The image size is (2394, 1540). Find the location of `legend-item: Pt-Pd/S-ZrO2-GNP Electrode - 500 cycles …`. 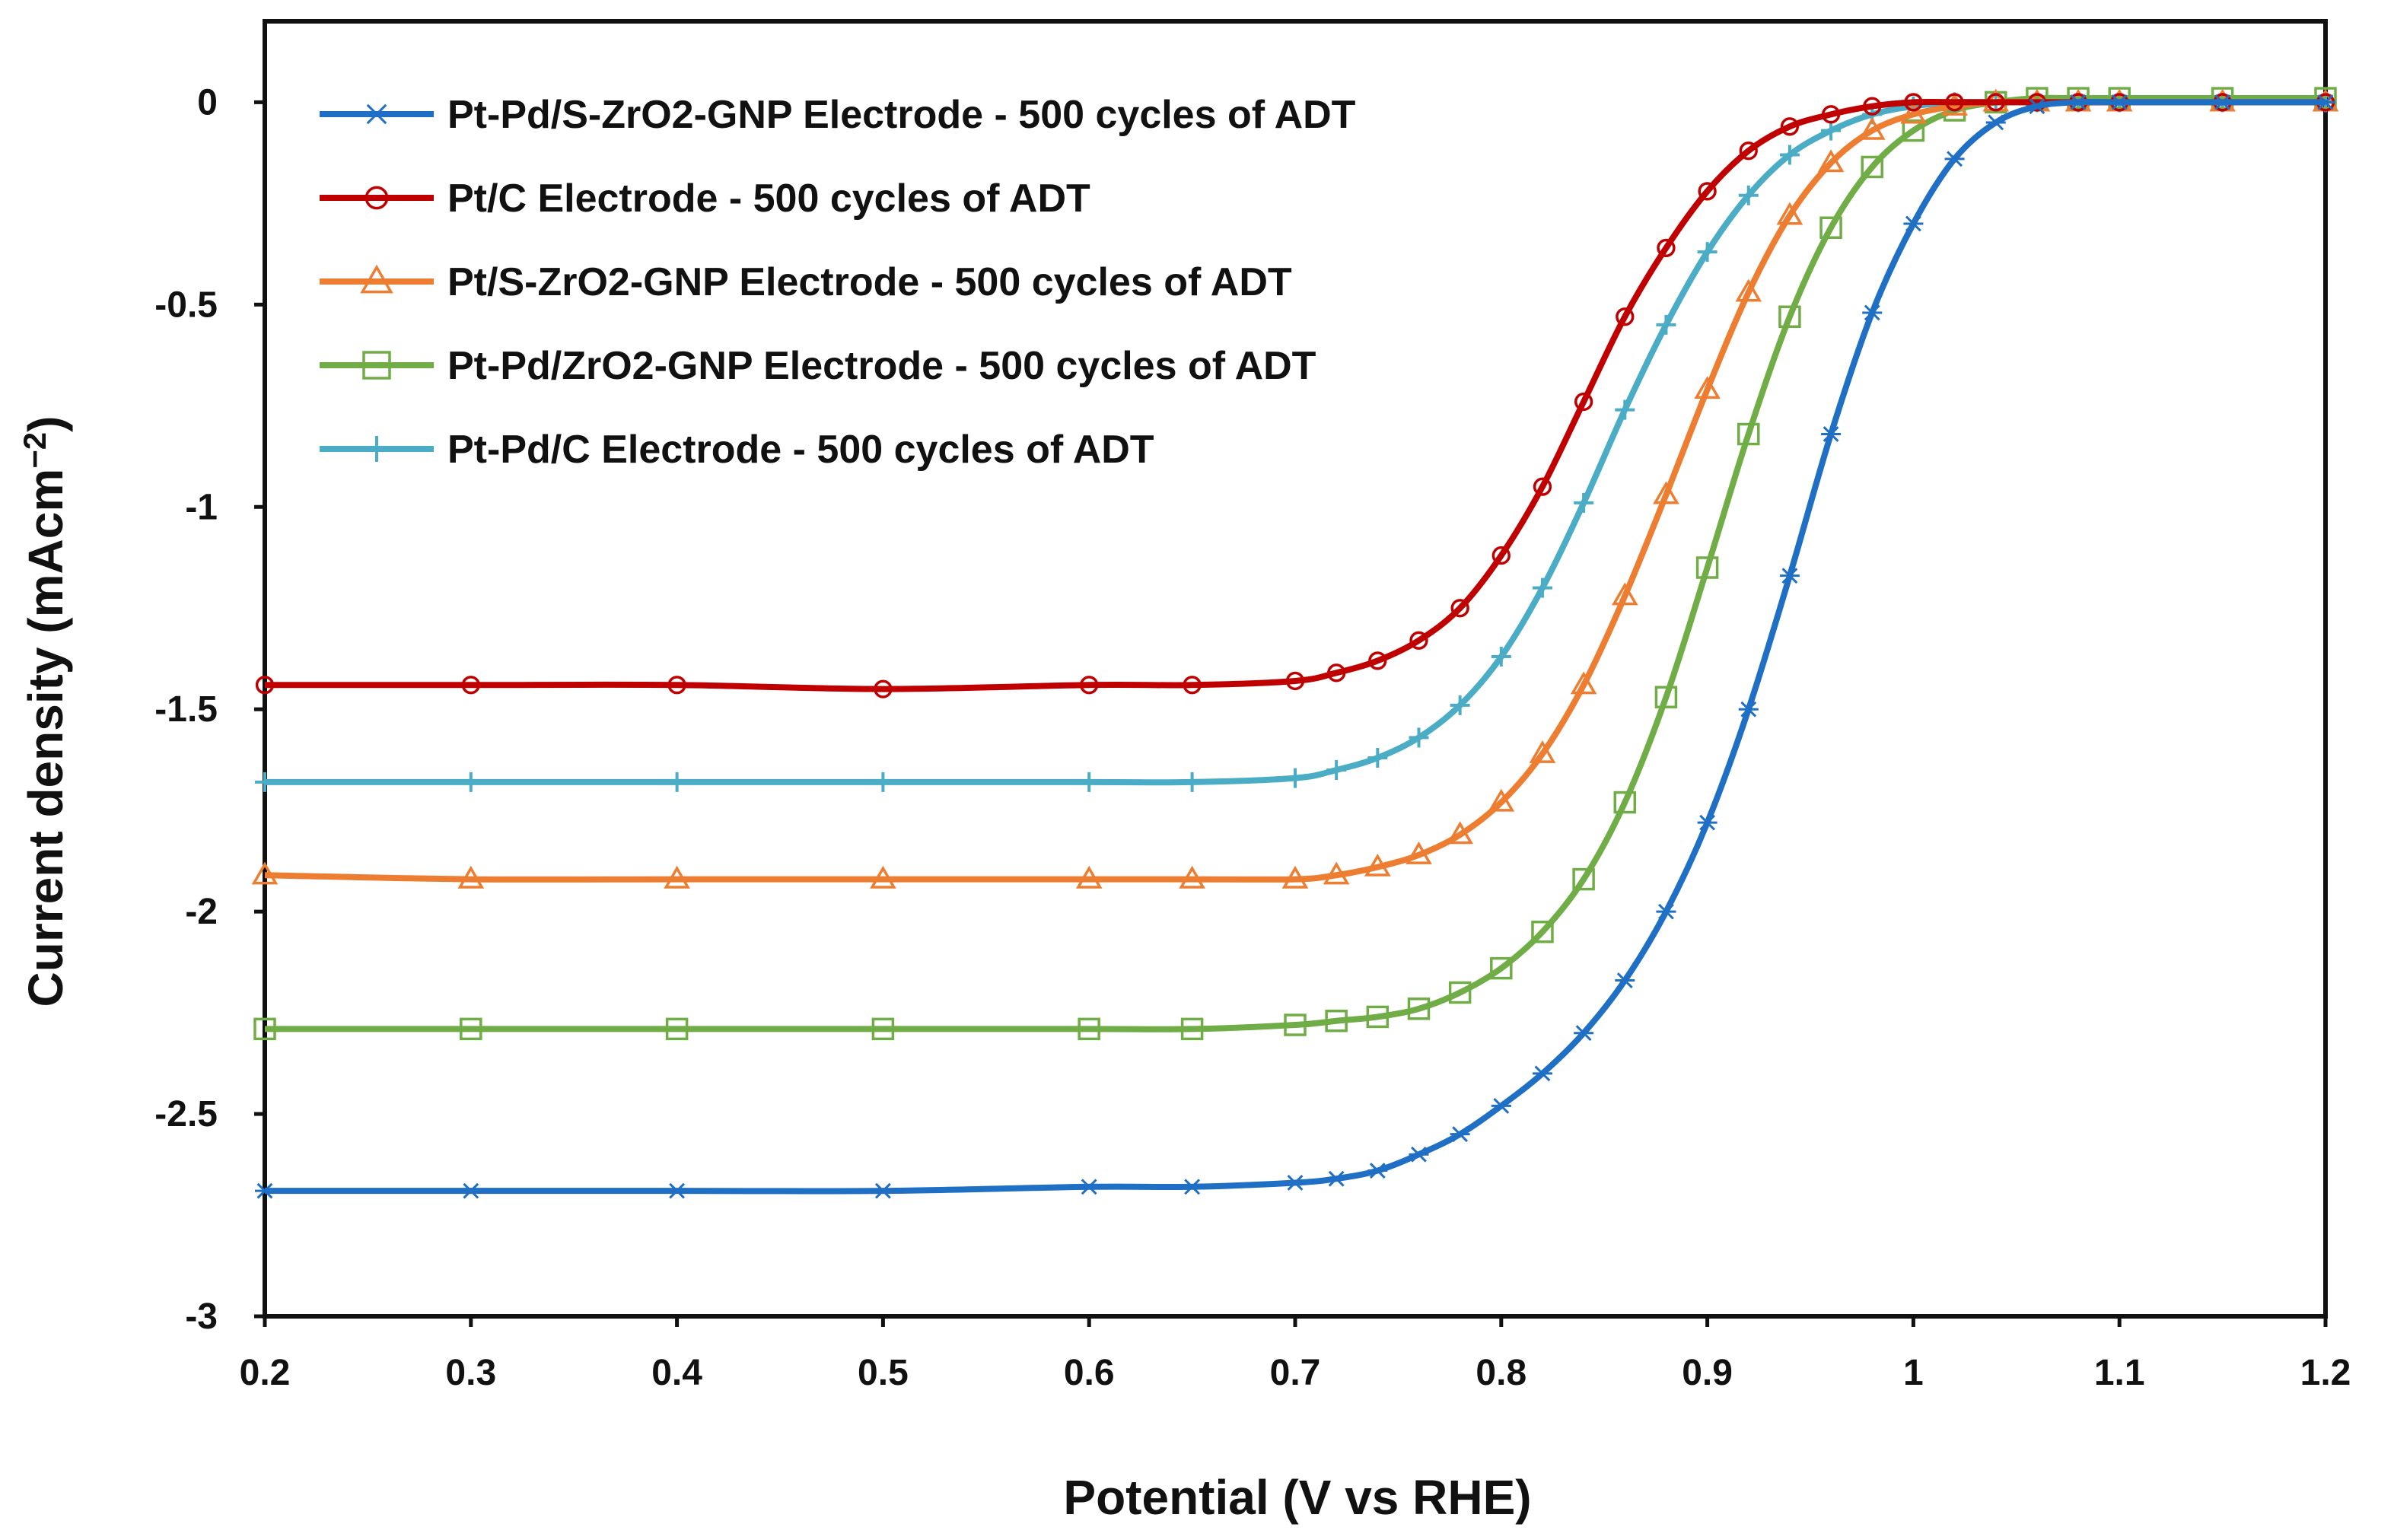

legend-item: Pt-Pd/S-ZrO2-GNP Electrode - 500 cycles … is located at coordinates (838, 115).